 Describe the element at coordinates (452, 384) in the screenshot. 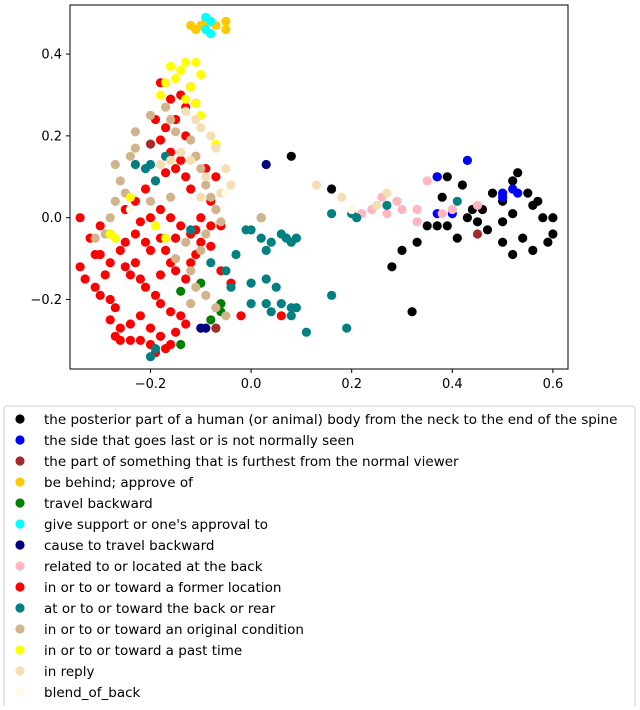

I see `x-tick-label: 0.4` at that location.